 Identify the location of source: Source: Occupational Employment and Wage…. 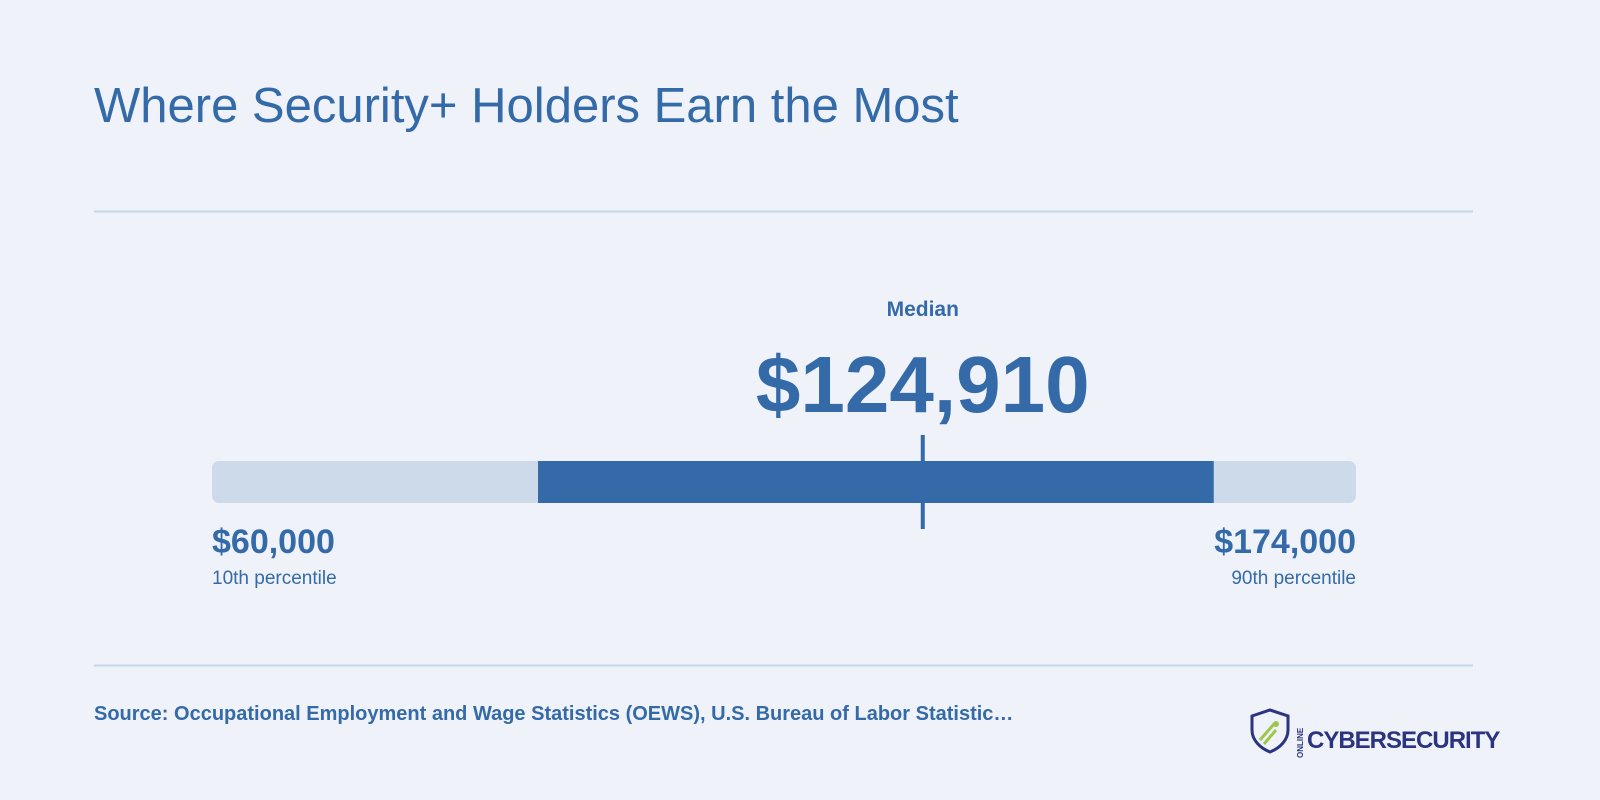
(553, 714).